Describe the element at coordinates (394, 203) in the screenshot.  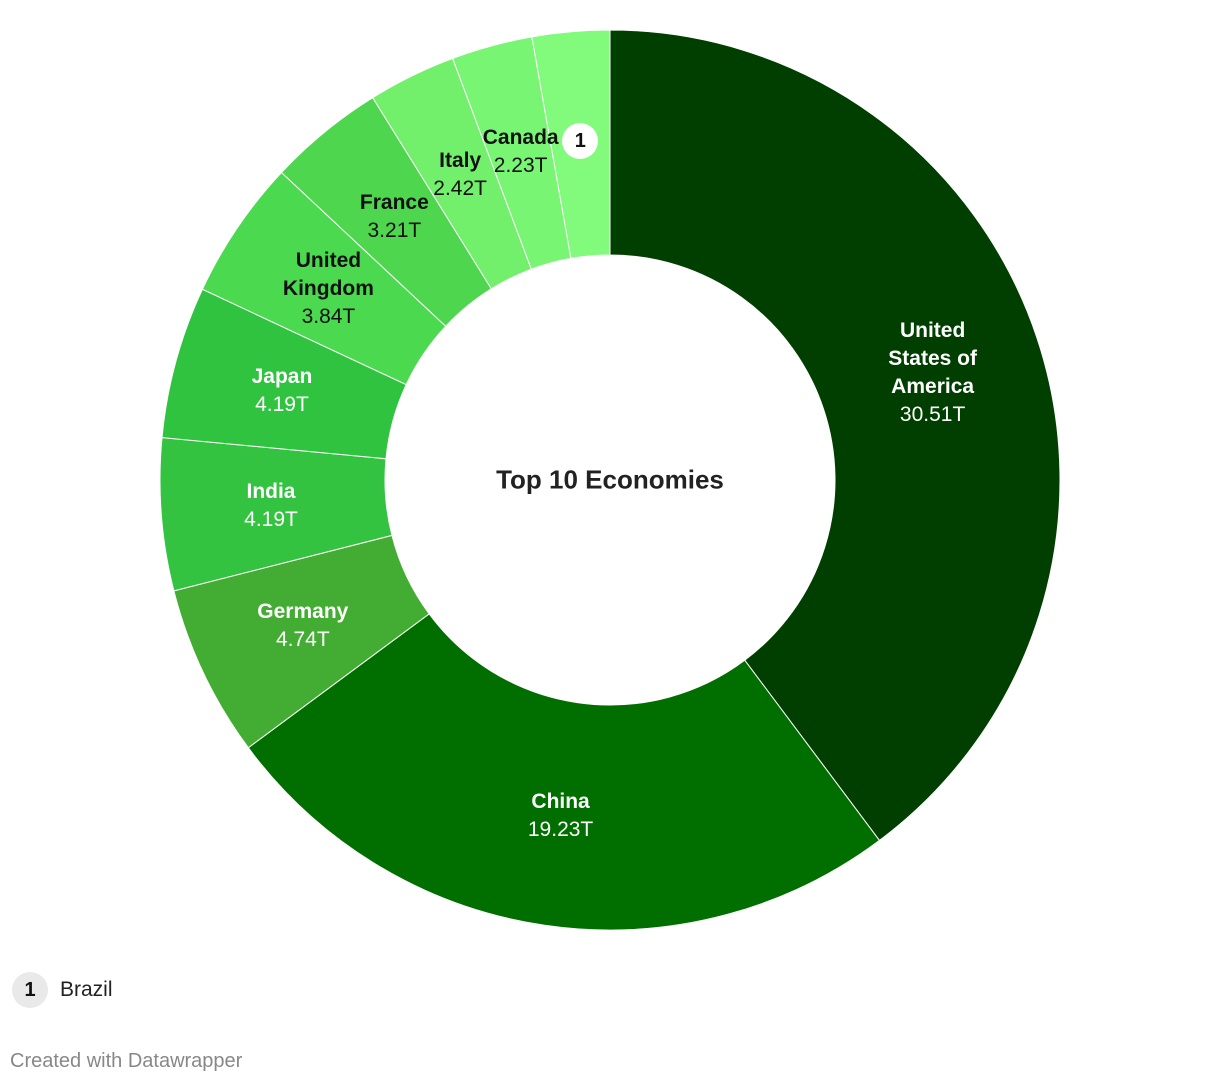
I see `slice-name: France` at that location.